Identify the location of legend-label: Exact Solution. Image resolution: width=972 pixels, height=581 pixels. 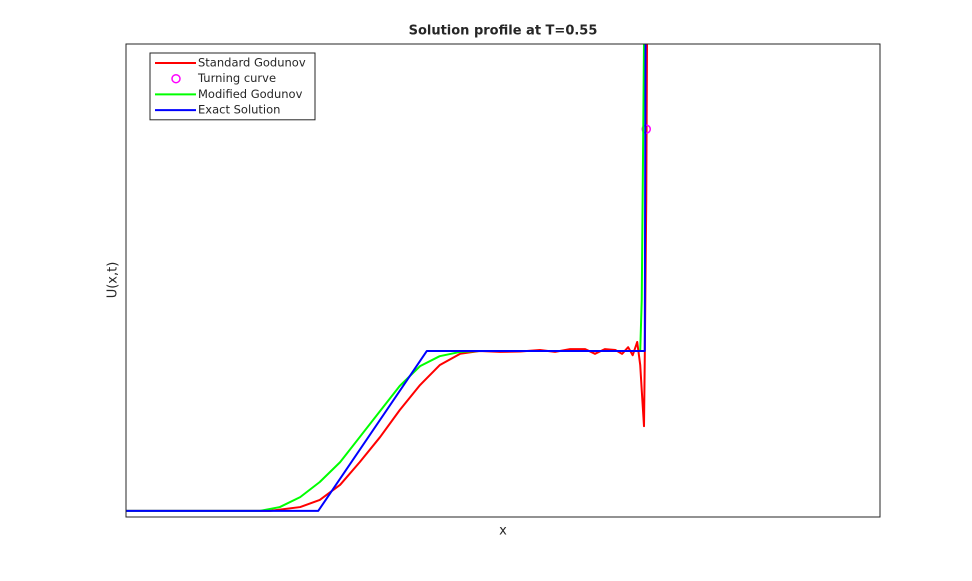
(239, 110).